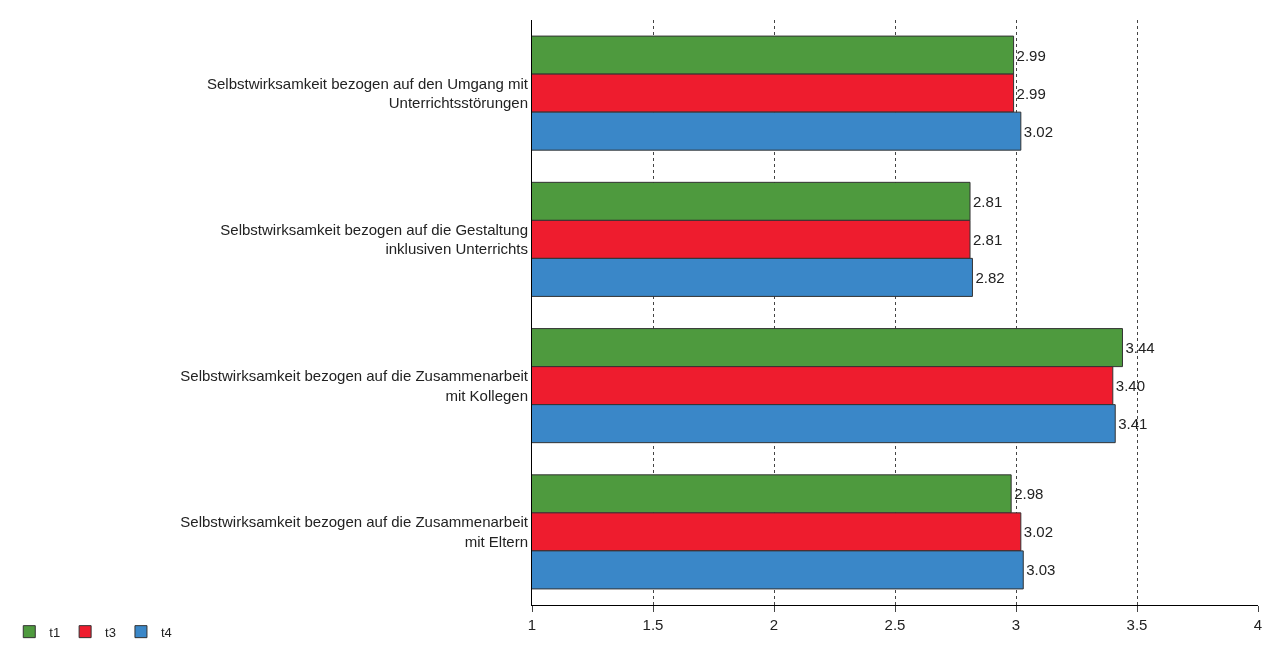 The image size is (1268, 657). Describe the element at coordinates (110, 632) in the screenshot. I see `legend-label: t3` at that location.